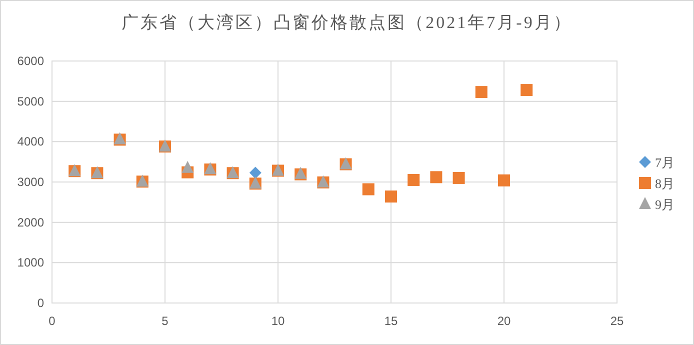  I want to click on y-tick-label: 5000, so click(30, 101).